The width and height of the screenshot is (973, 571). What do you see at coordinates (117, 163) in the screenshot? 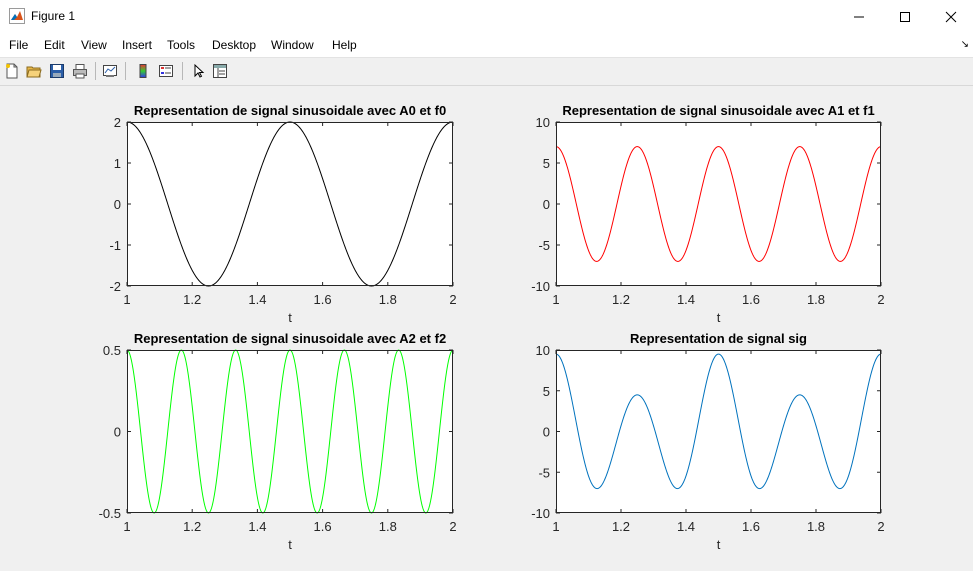
I see `y-tick-label: 1` at bounding box center [117, 163].